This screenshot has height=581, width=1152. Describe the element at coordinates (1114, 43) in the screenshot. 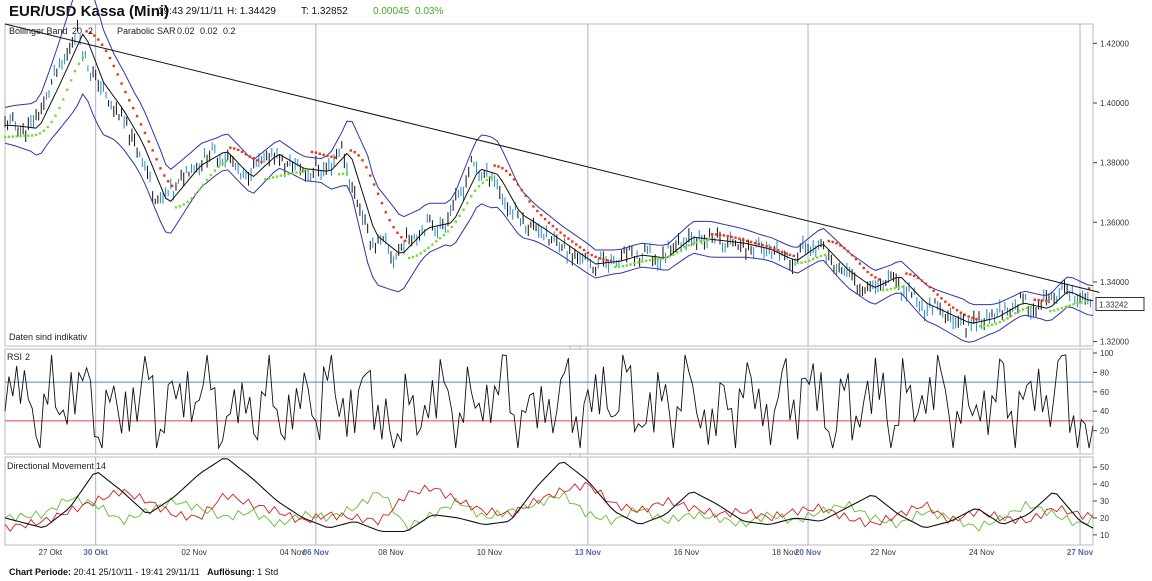

I see `price-tick-label: 1.42000` at that location.